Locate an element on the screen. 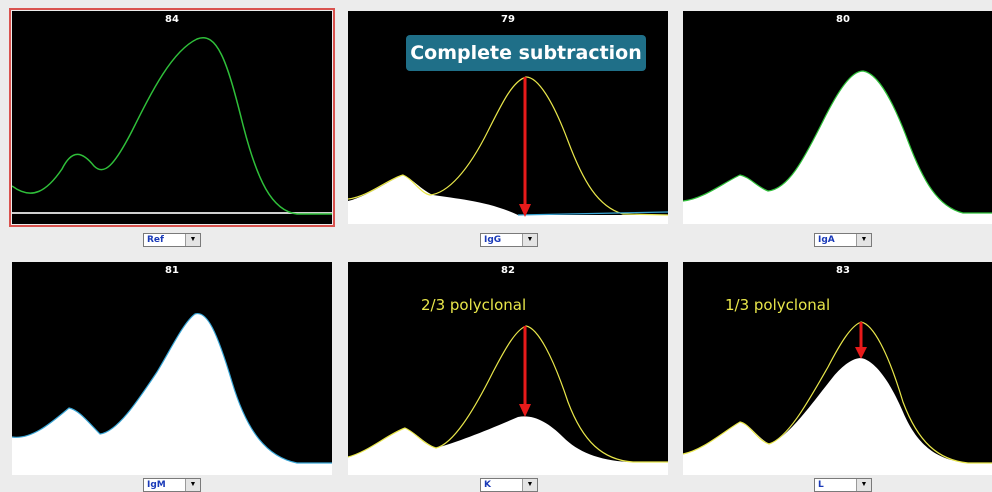  ref-curve is located at coordinates (172, 126).